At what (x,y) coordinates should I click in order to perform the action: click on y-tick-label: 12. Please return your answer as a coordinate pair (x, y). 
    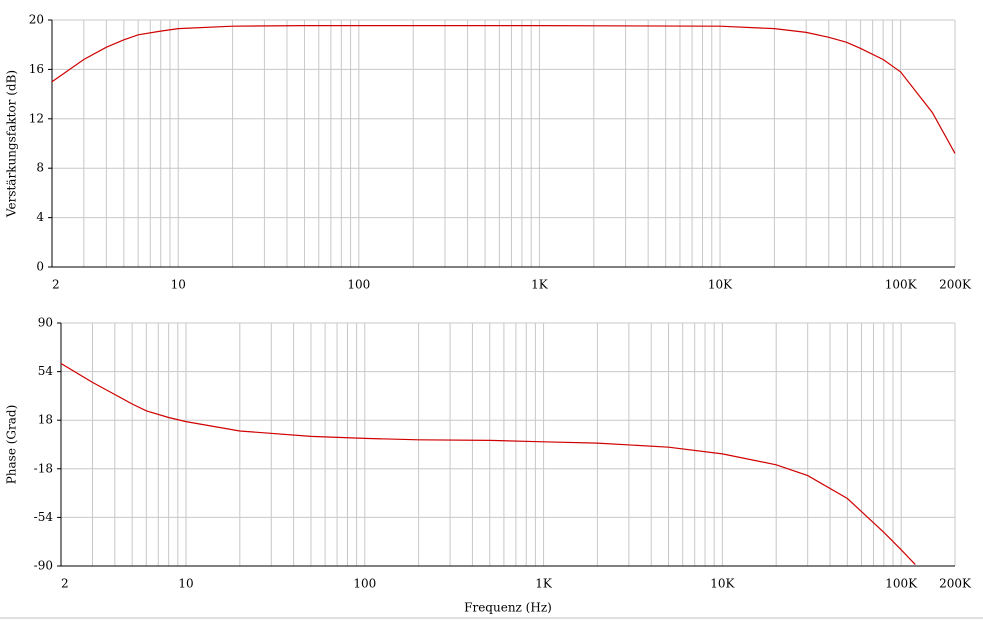
    Looking at the image, I should click on (36, 118).